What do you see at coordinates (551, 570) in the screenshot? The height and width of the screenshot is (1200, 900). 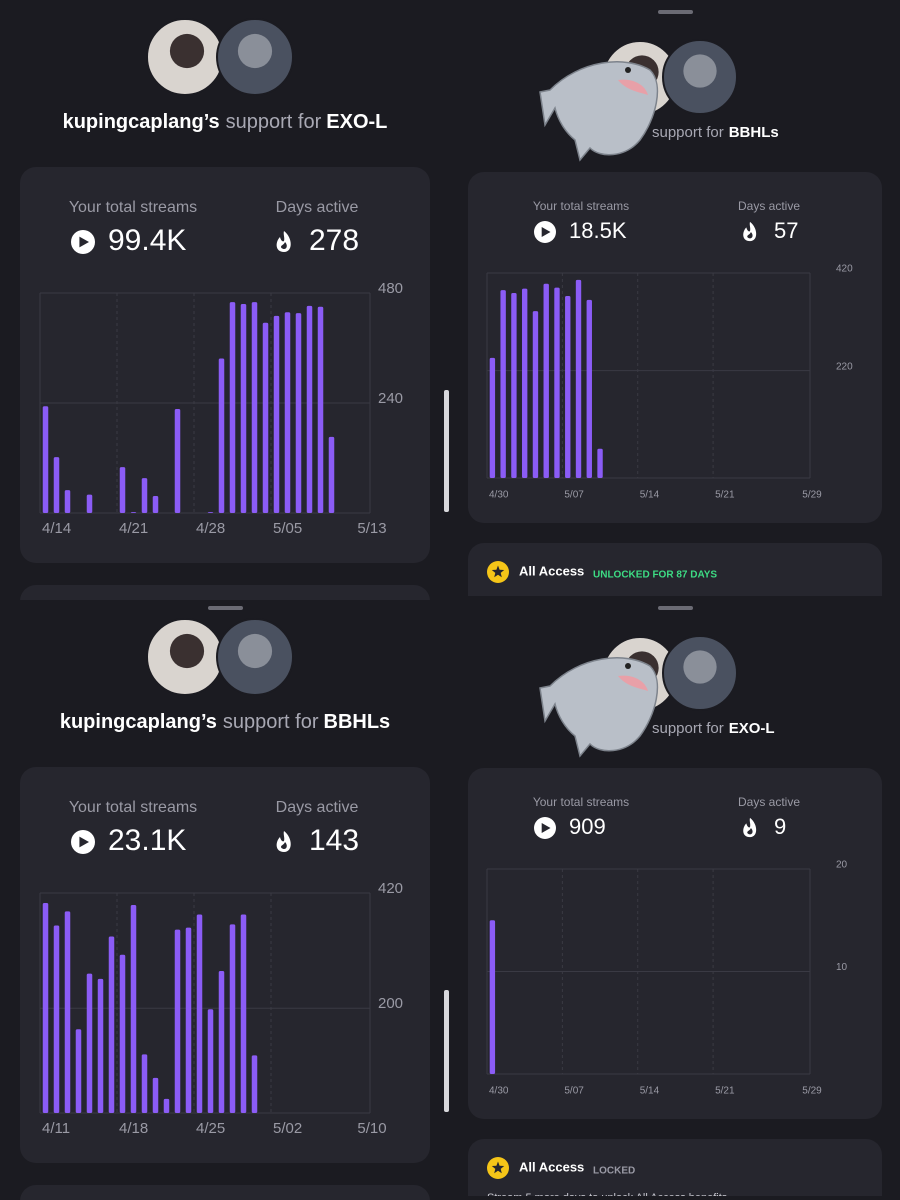 I see `access-title: All Access` at bounding box center [551, 570].